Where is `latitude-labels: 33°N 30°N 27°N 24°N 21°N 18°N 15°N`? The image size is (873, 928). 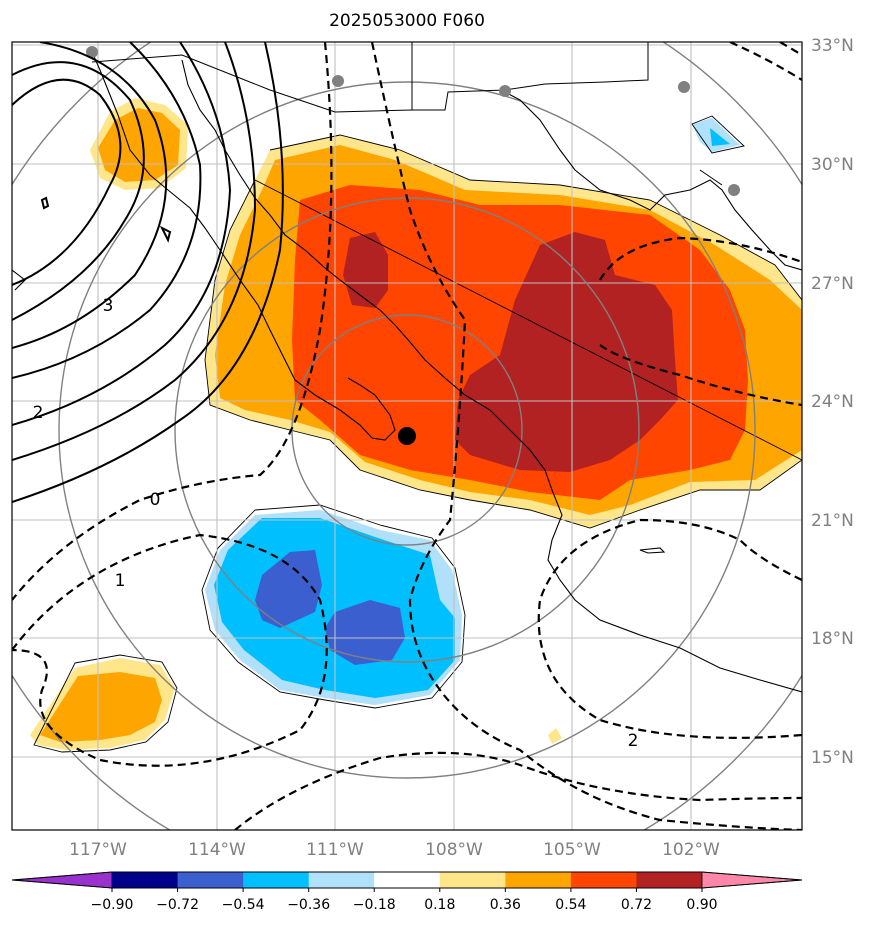
latitude-labels: 33°N 30°N 27°N 24°N 21°N 18°N 15°N is located at coordinates (832, 402).